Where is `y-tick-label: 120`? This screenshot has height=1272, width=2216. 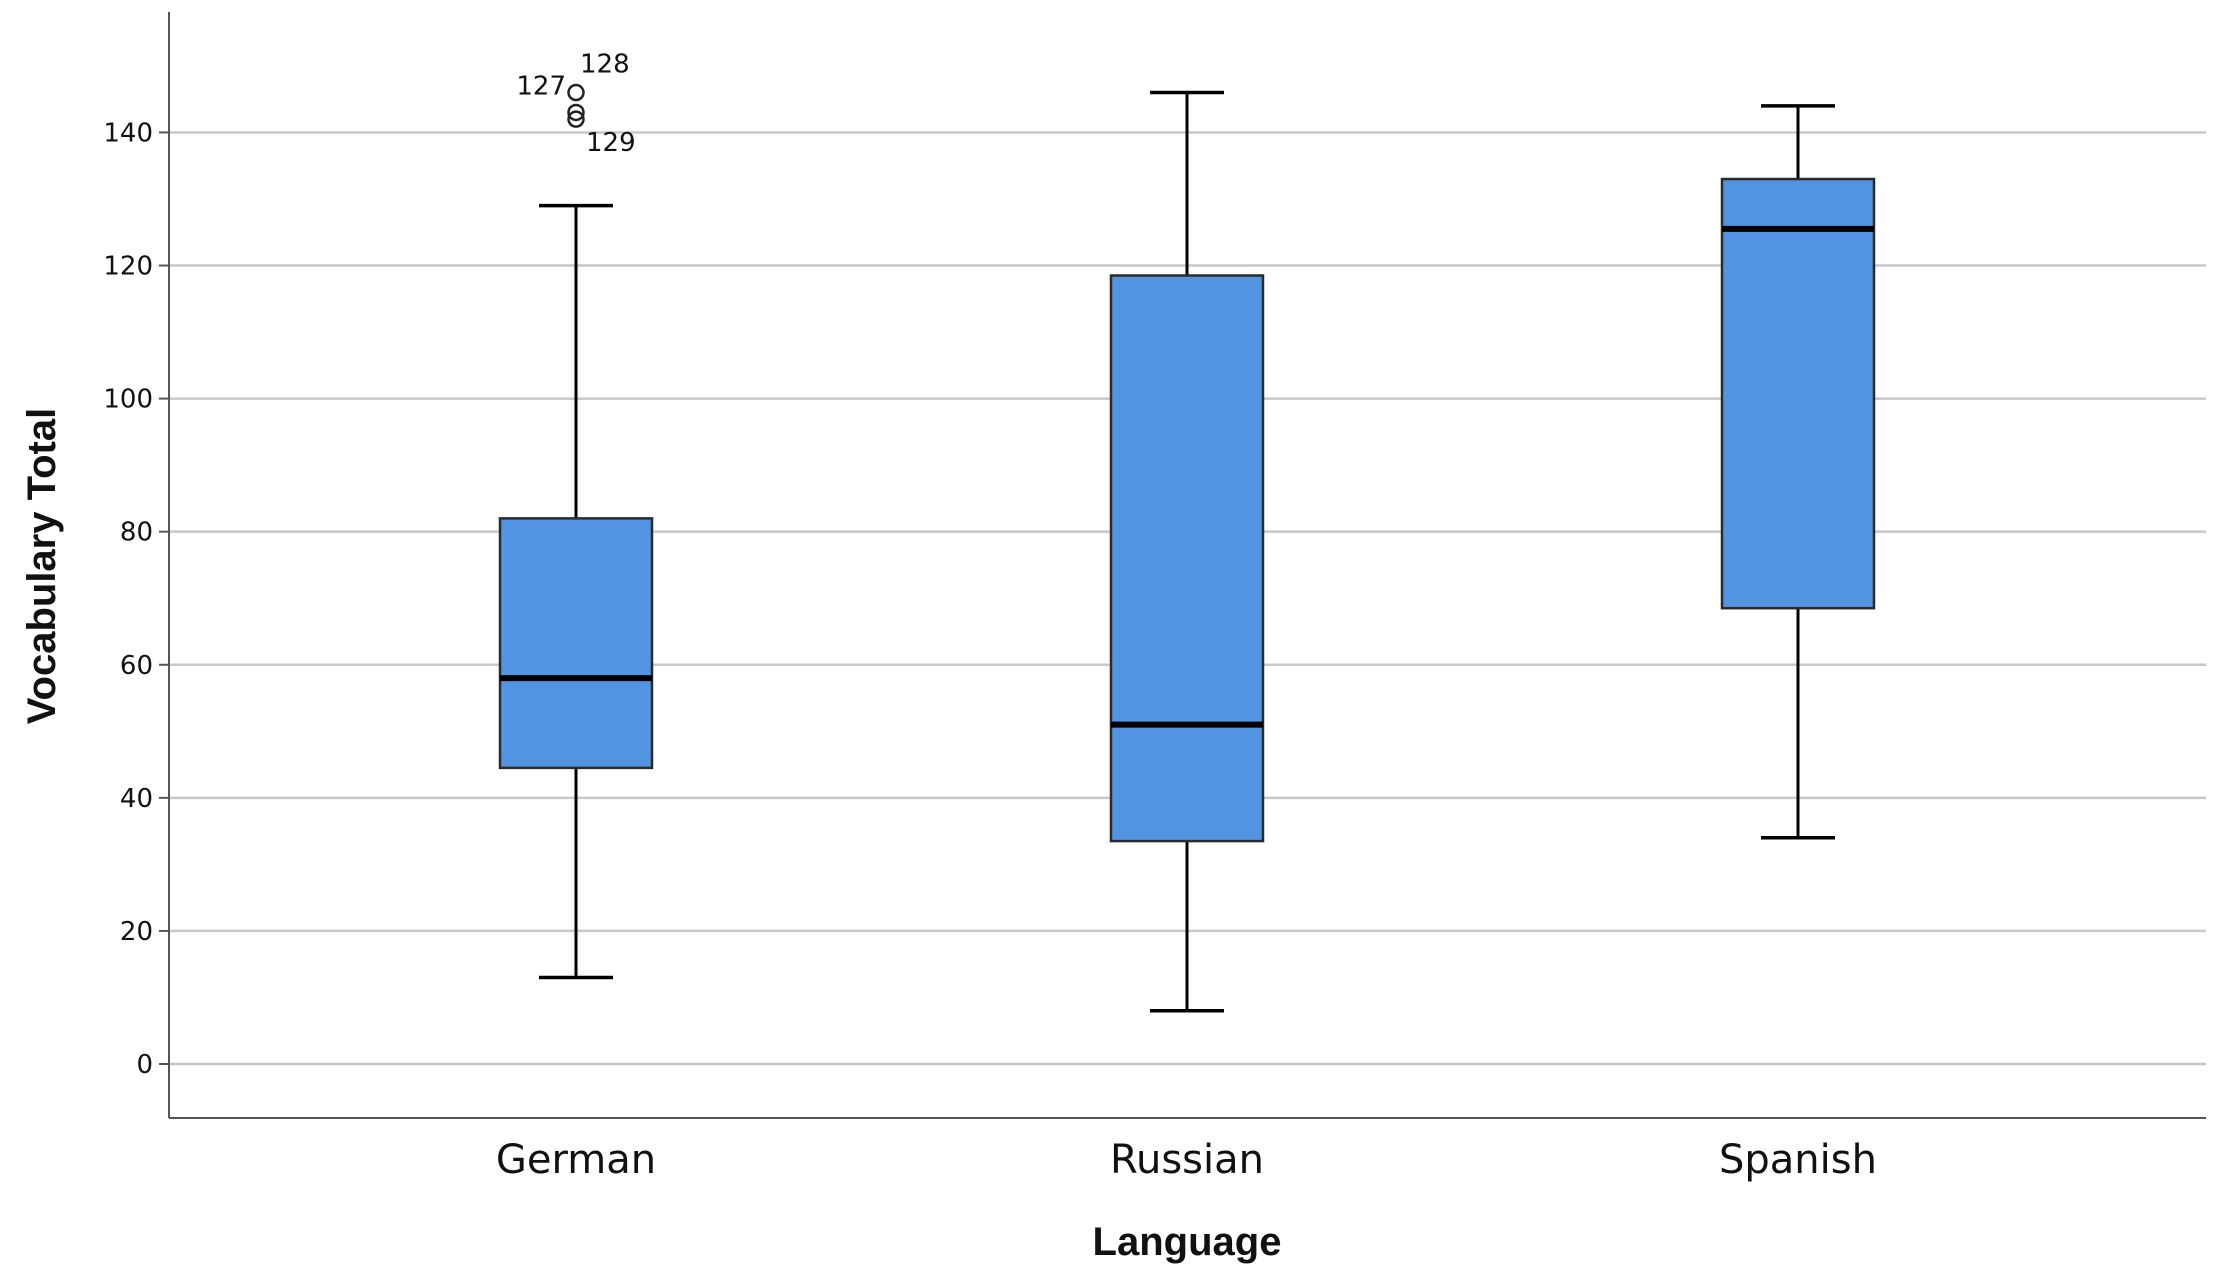 y-tick-label: 120 is located at coordinates (128, 267).